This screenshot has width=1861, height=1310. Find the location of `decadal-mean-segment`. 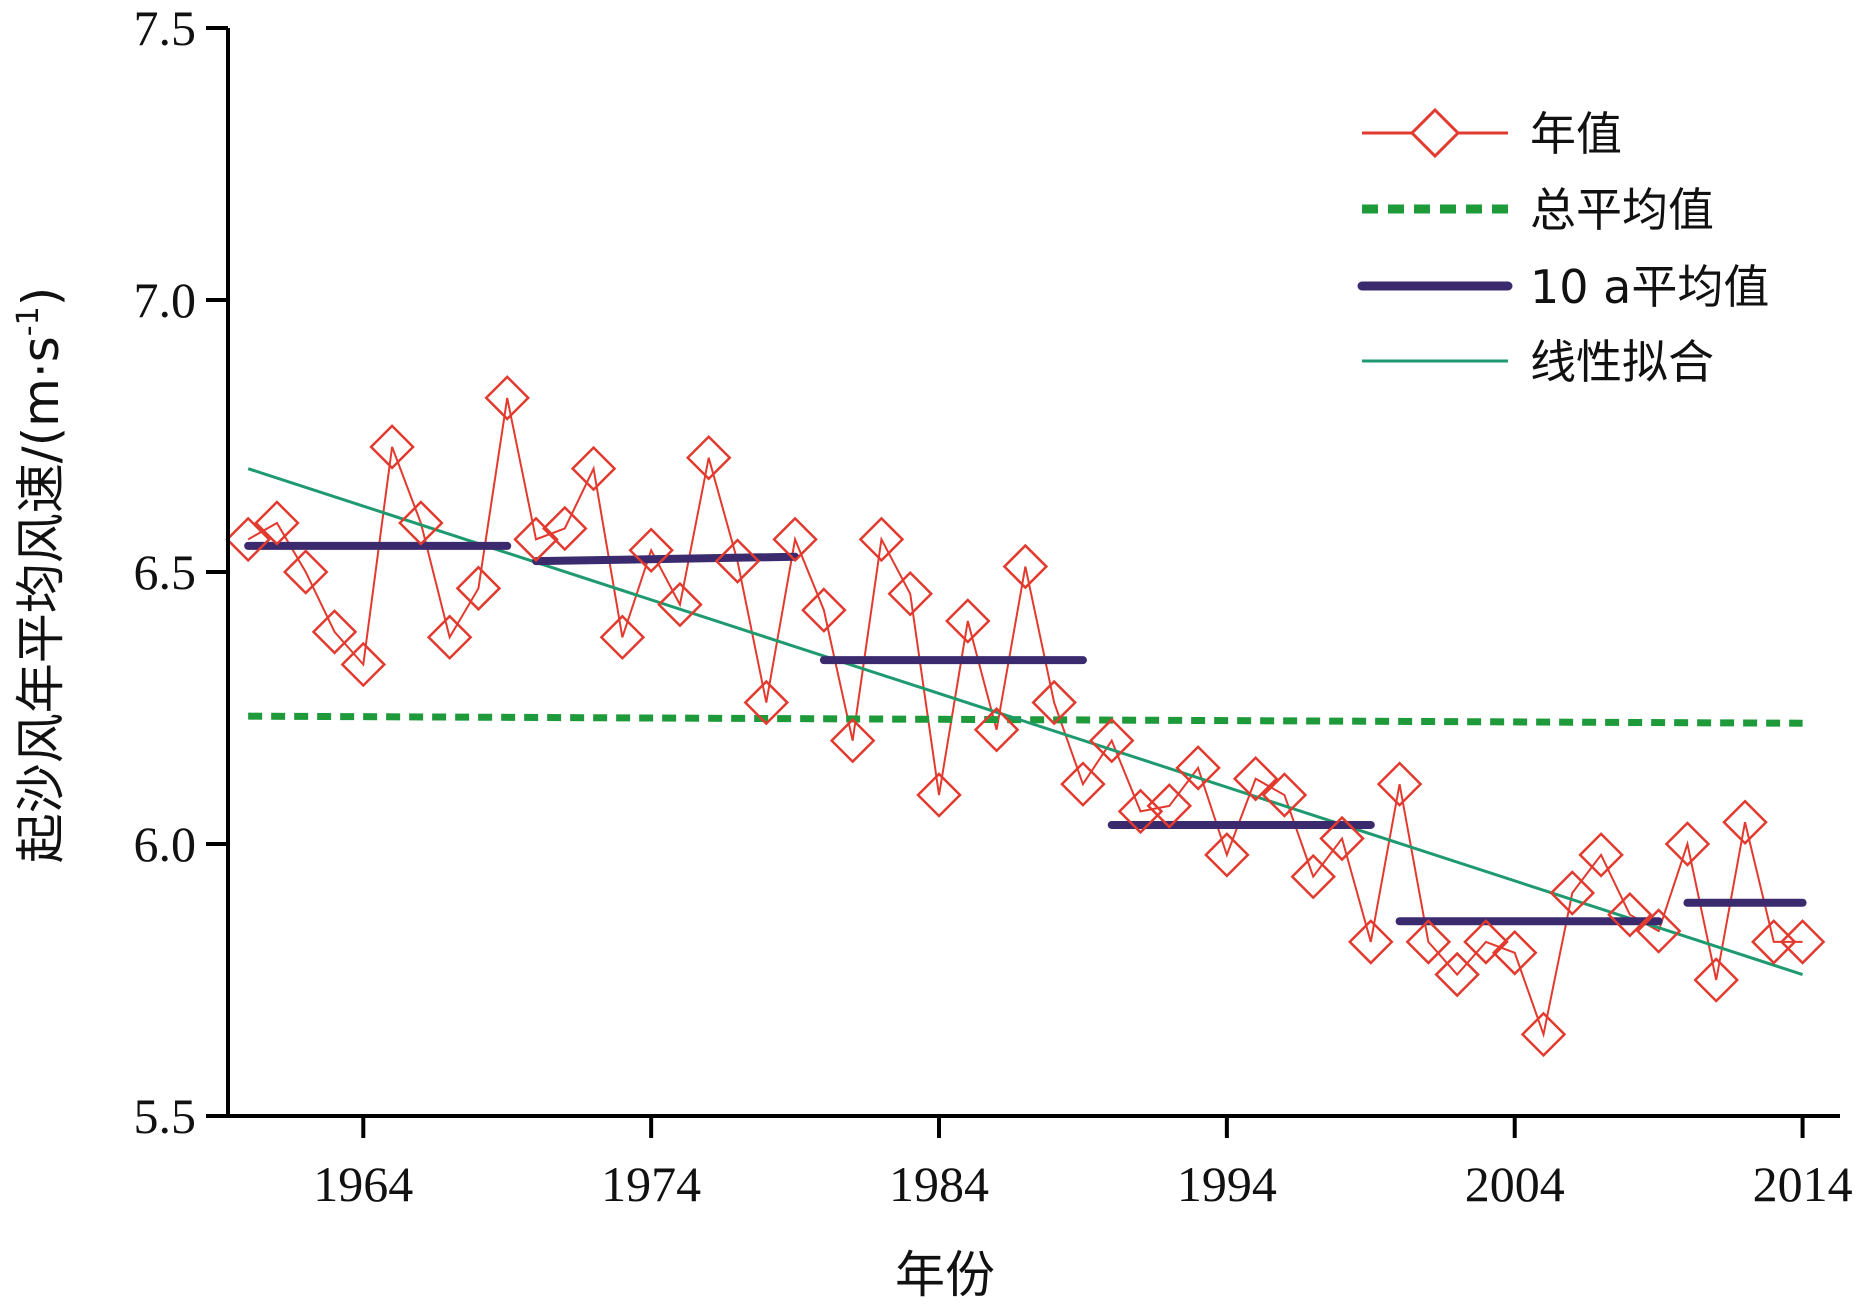

decadal-mean-segment is located at coordinates (666, 559).